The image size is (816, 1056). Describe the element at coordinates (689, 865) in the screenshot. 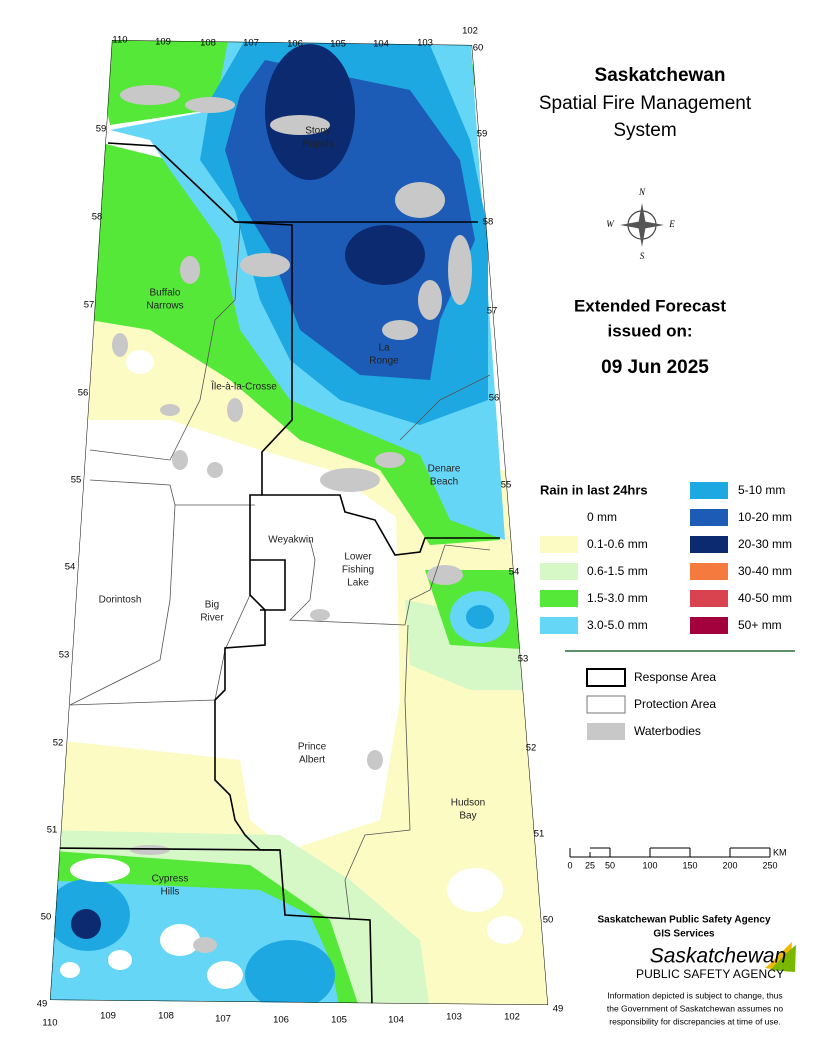

I see `scale-label: 150` at that location.